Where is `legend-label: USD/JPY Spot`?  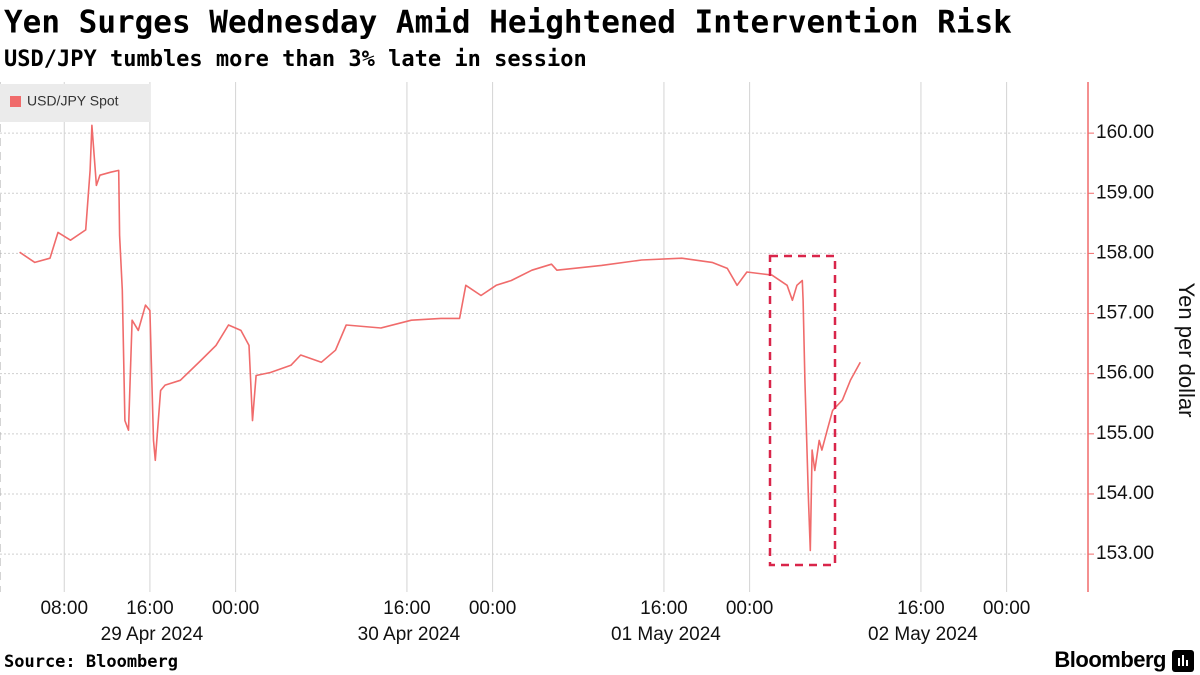
legend-label: USD/JPY Spot is located at coordinates (73, 101).